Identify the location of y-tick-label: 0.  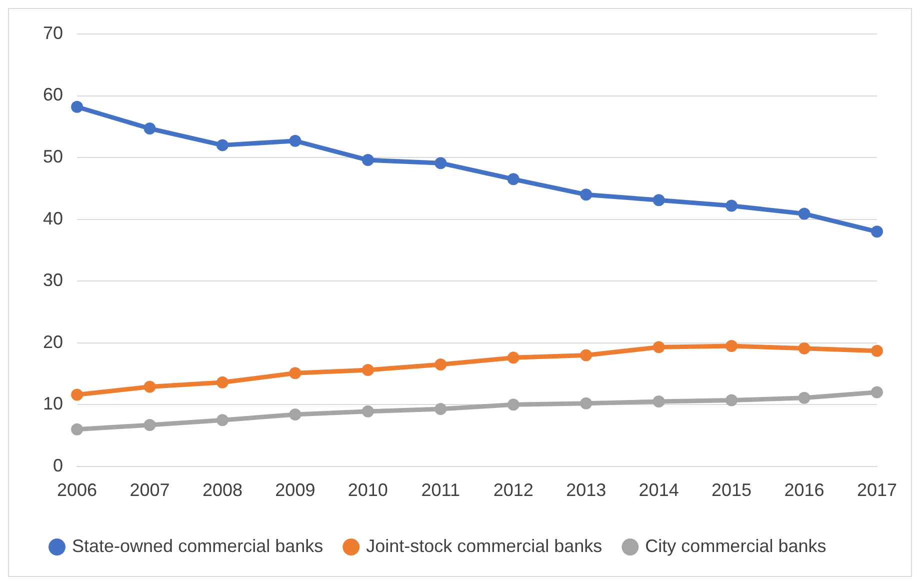
(58, 465).